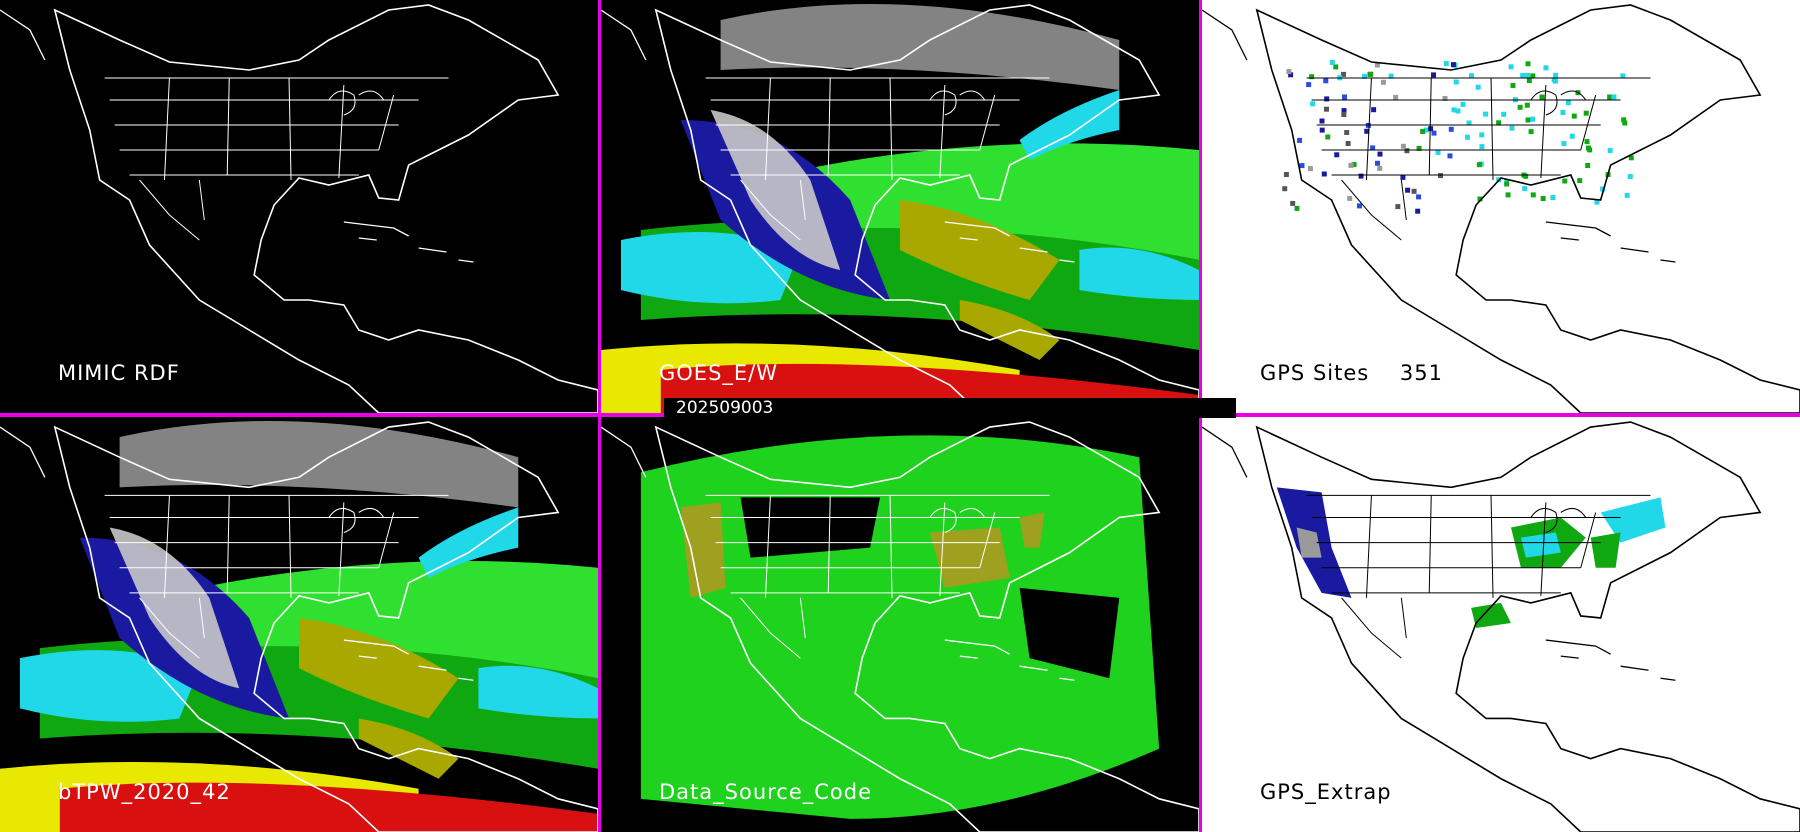  I want to click on gps-sites-count: 351, so click(1421, 373).